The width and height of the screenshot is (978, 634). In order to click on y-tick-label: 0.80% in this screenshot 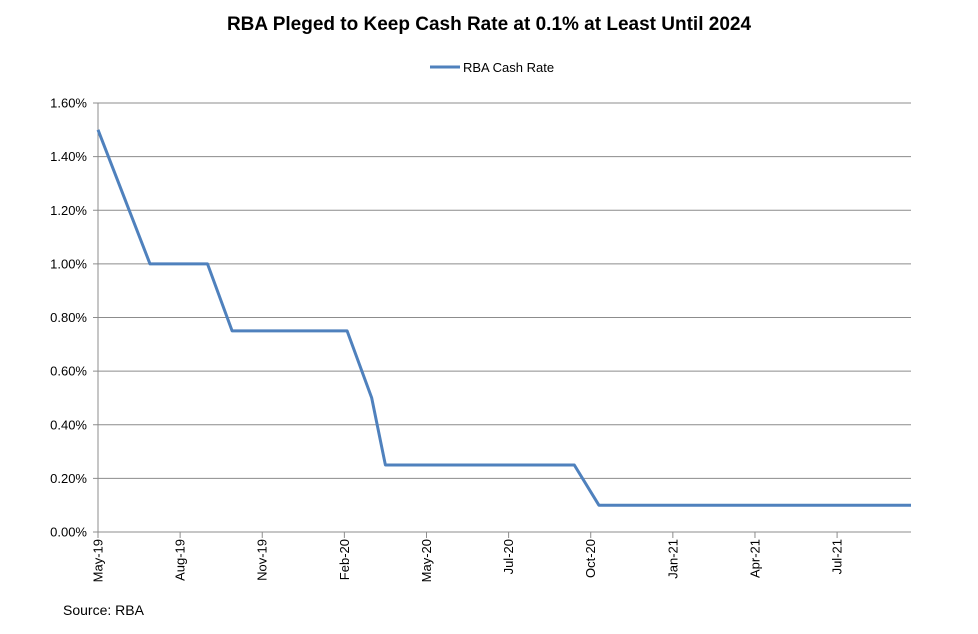, I will do `click(68, 317)`.